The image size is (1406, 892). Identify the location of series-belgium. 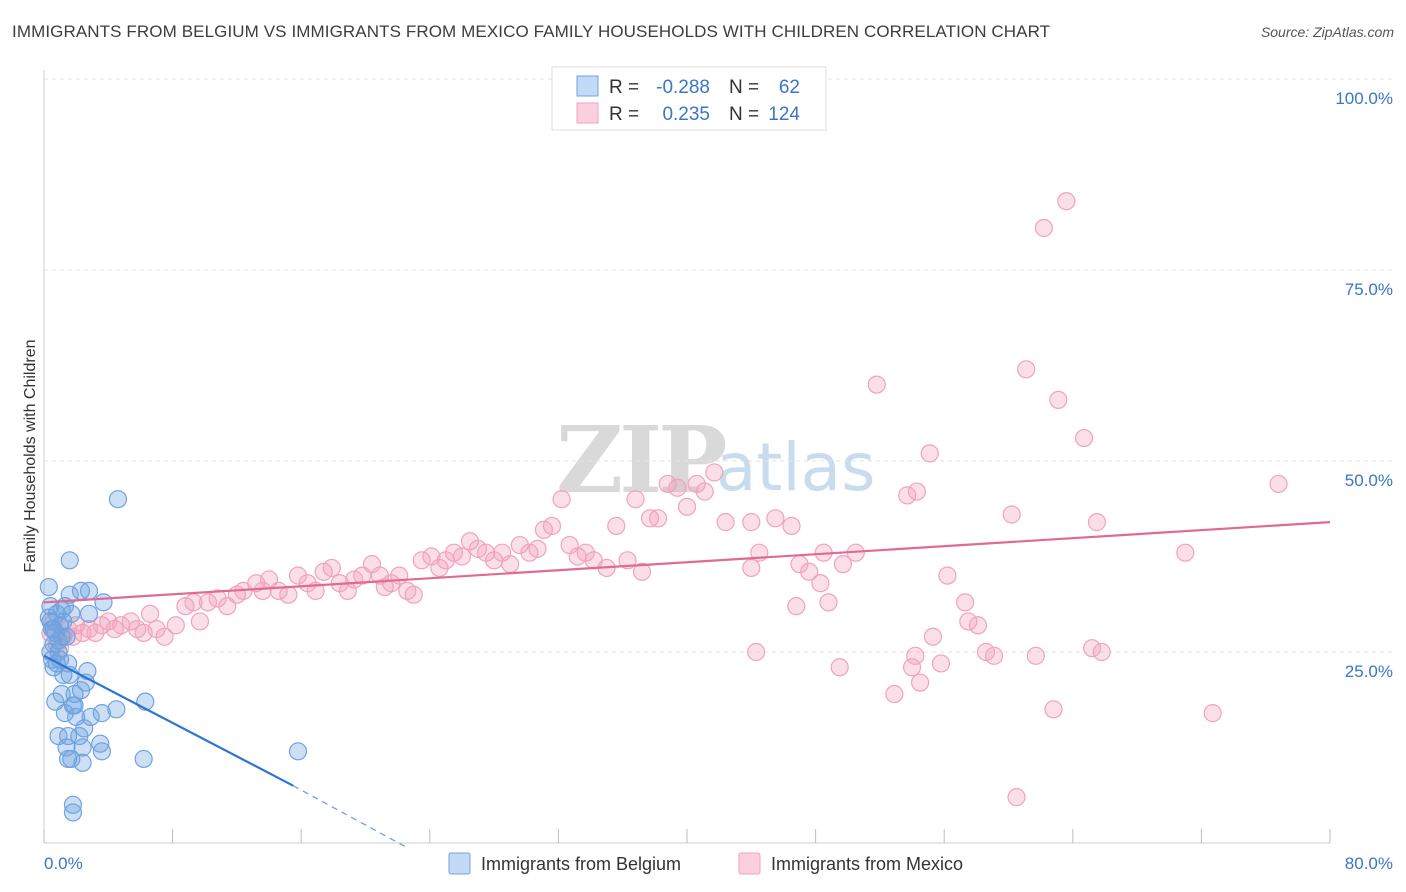
(173, 656).